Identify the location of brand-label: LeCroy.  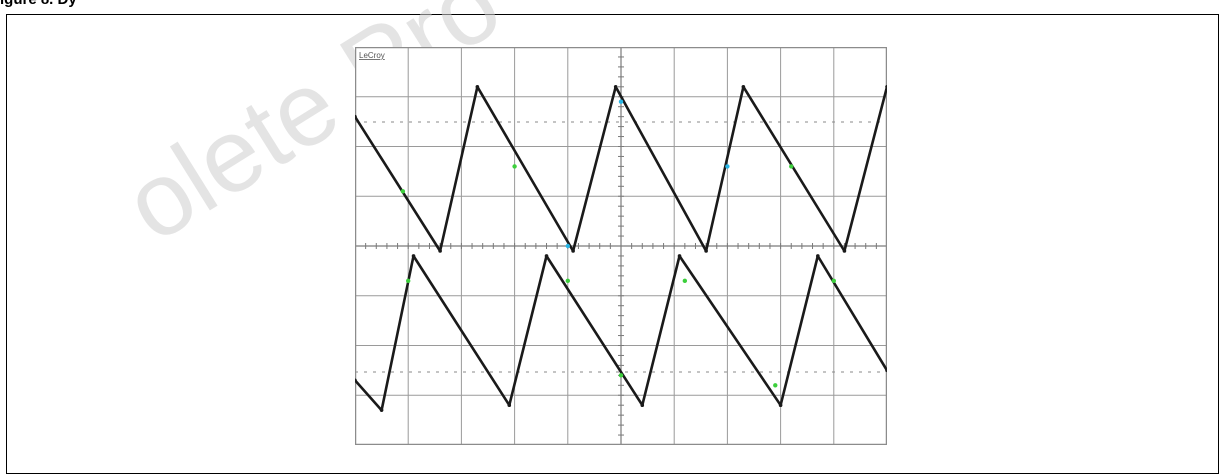
(372, 55).